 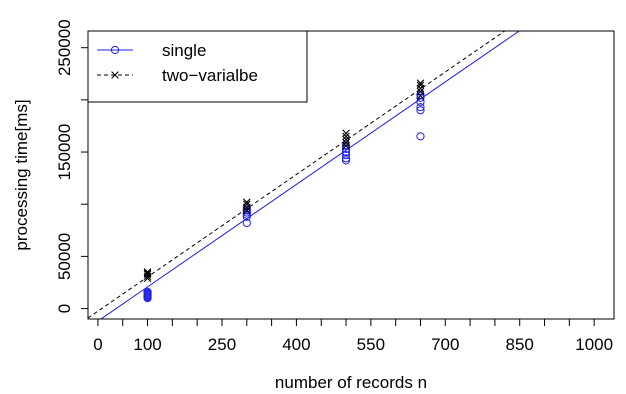 I want to click on x-tick-label: 850, so click(x=520, y=344).